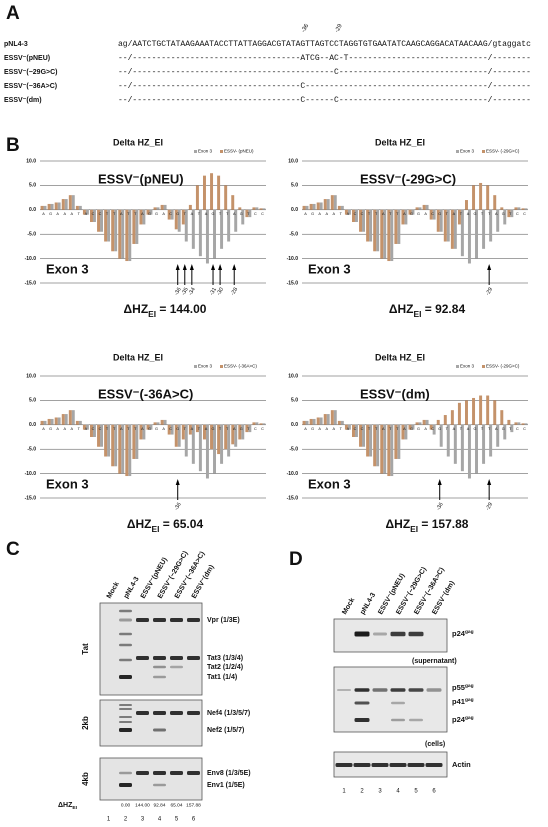  Describe the element at coordinates (306, 28) in the screenshot. I see `mutation-marker: -36` at that location.